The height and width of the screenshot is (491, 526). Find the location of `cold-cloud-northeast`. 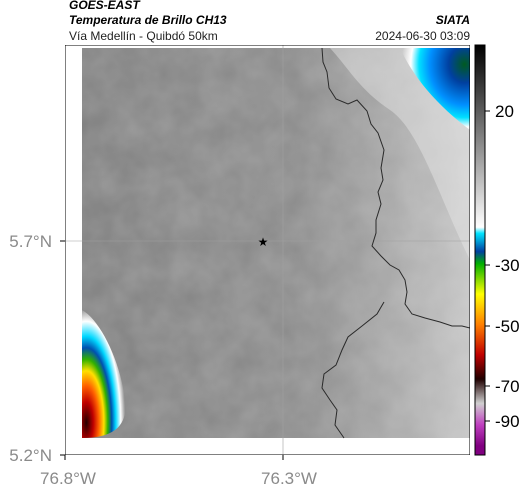

cold-cloud-northeast is located at coordinates (435, 89).